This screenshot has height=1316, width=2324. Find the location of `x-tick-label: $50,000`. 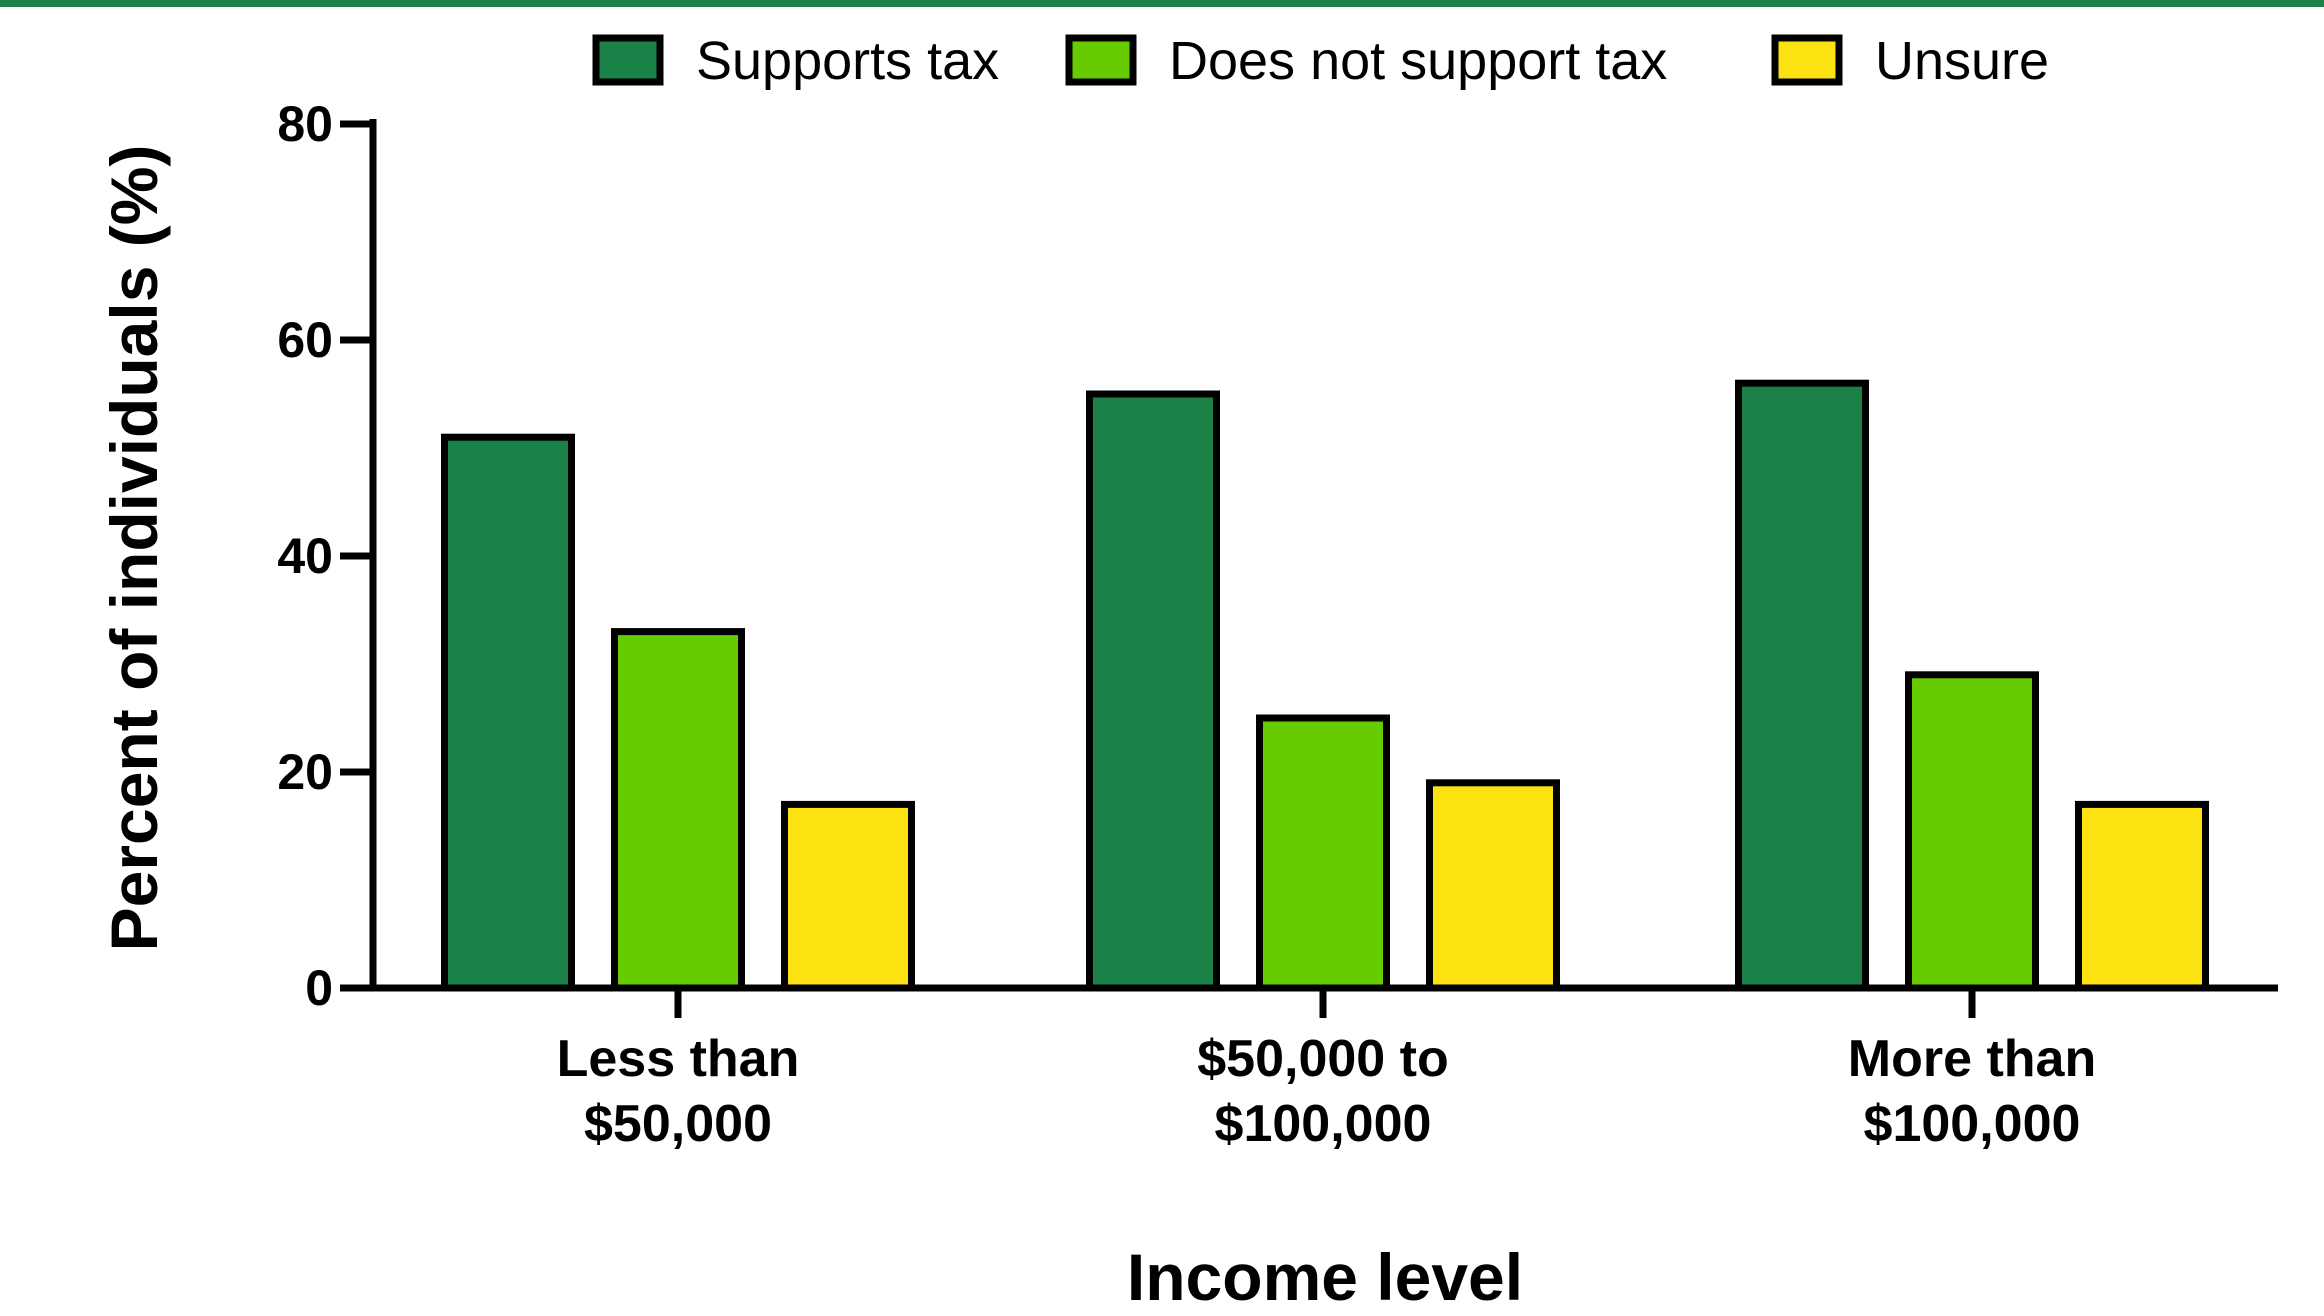

x-tick-label: $50,000 is located at coordinates (678, 1124).